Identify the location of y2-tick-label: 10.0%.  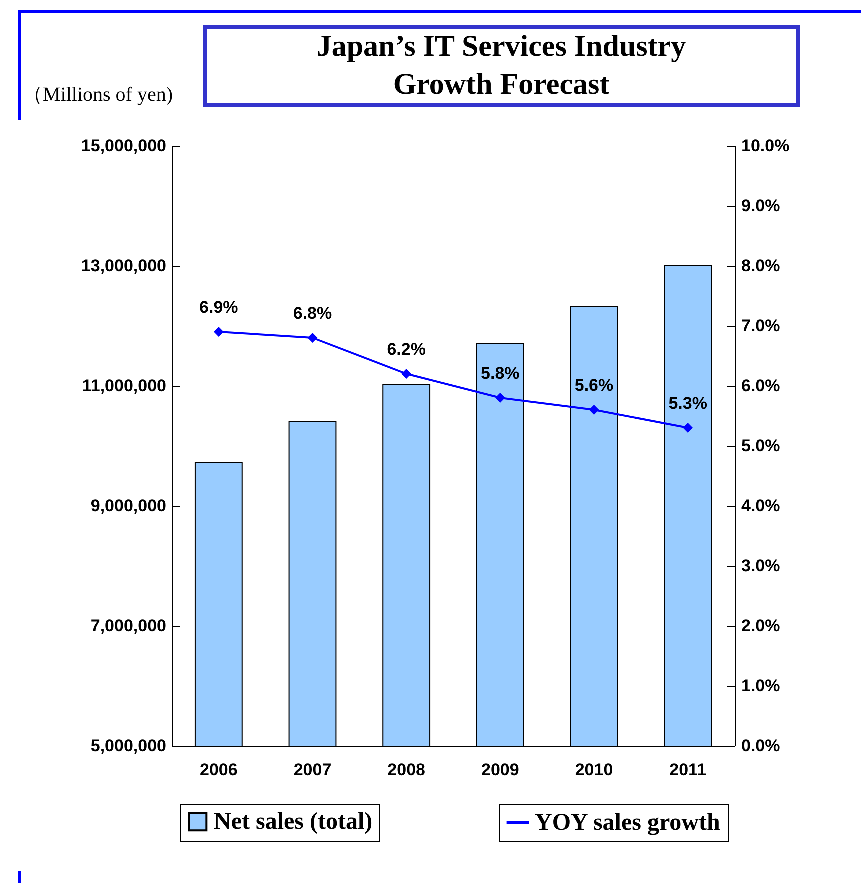
(766, 146).